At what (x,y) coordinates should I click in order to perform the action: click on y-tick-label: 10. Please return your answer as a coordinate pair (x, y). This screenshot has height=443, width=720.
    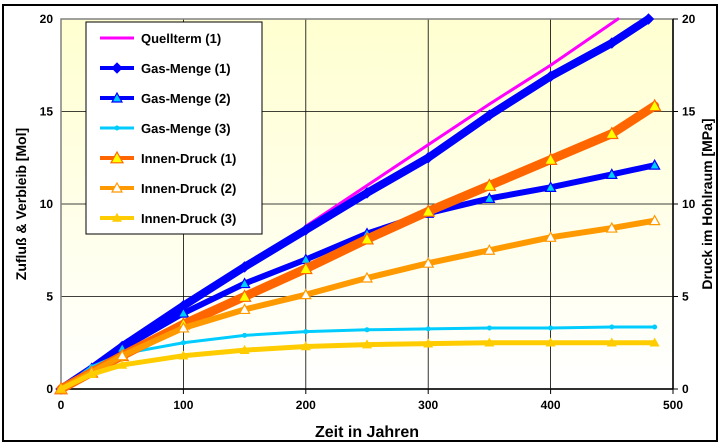
    Looking at the image, I should click on (47, 204).